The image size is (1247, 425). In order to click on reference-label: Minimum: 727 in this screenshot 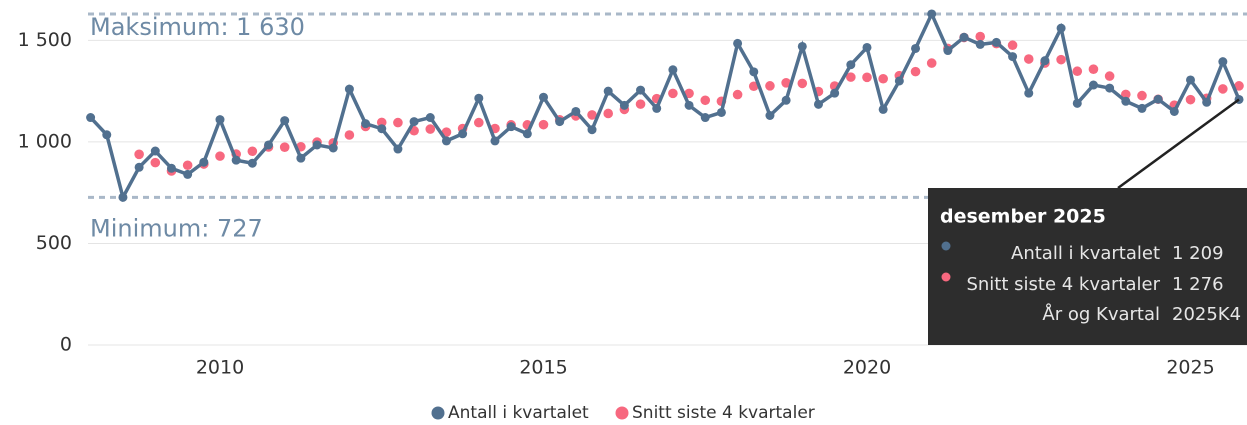, I will do `click(176, 228)`.